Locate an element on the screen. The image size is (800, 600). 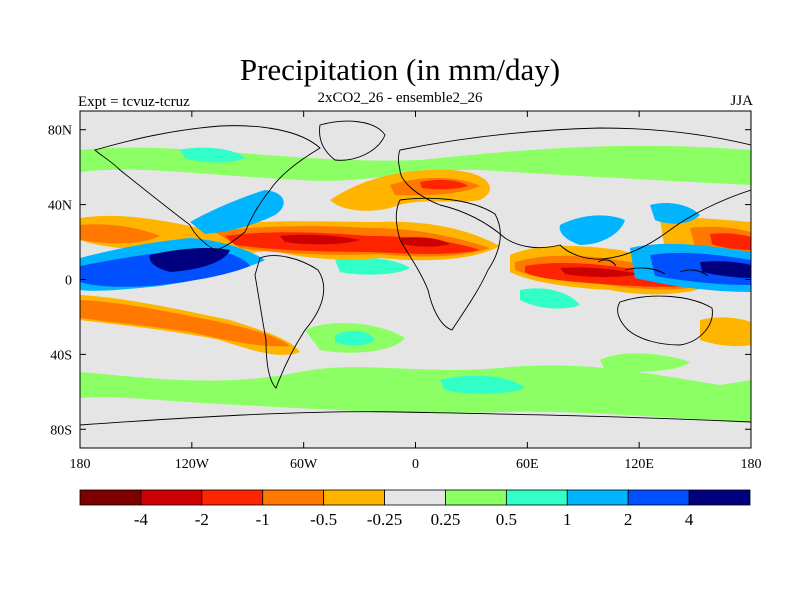
coastline-australia is located at coordinates (665, 320).